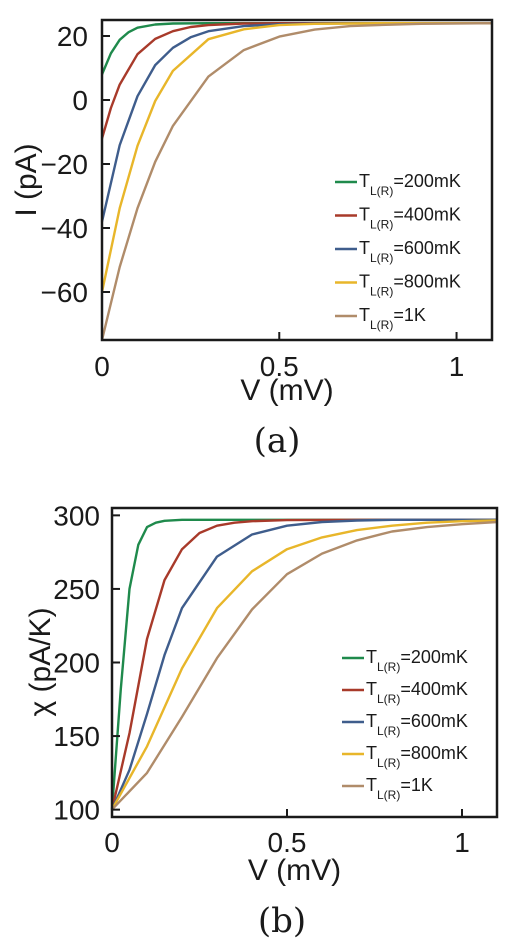 The image size is (517, 949). What do you see at coordinates (65, 228) in the screenshot?
I see `y-tick-label: −40` at bounding box center [65, 228].